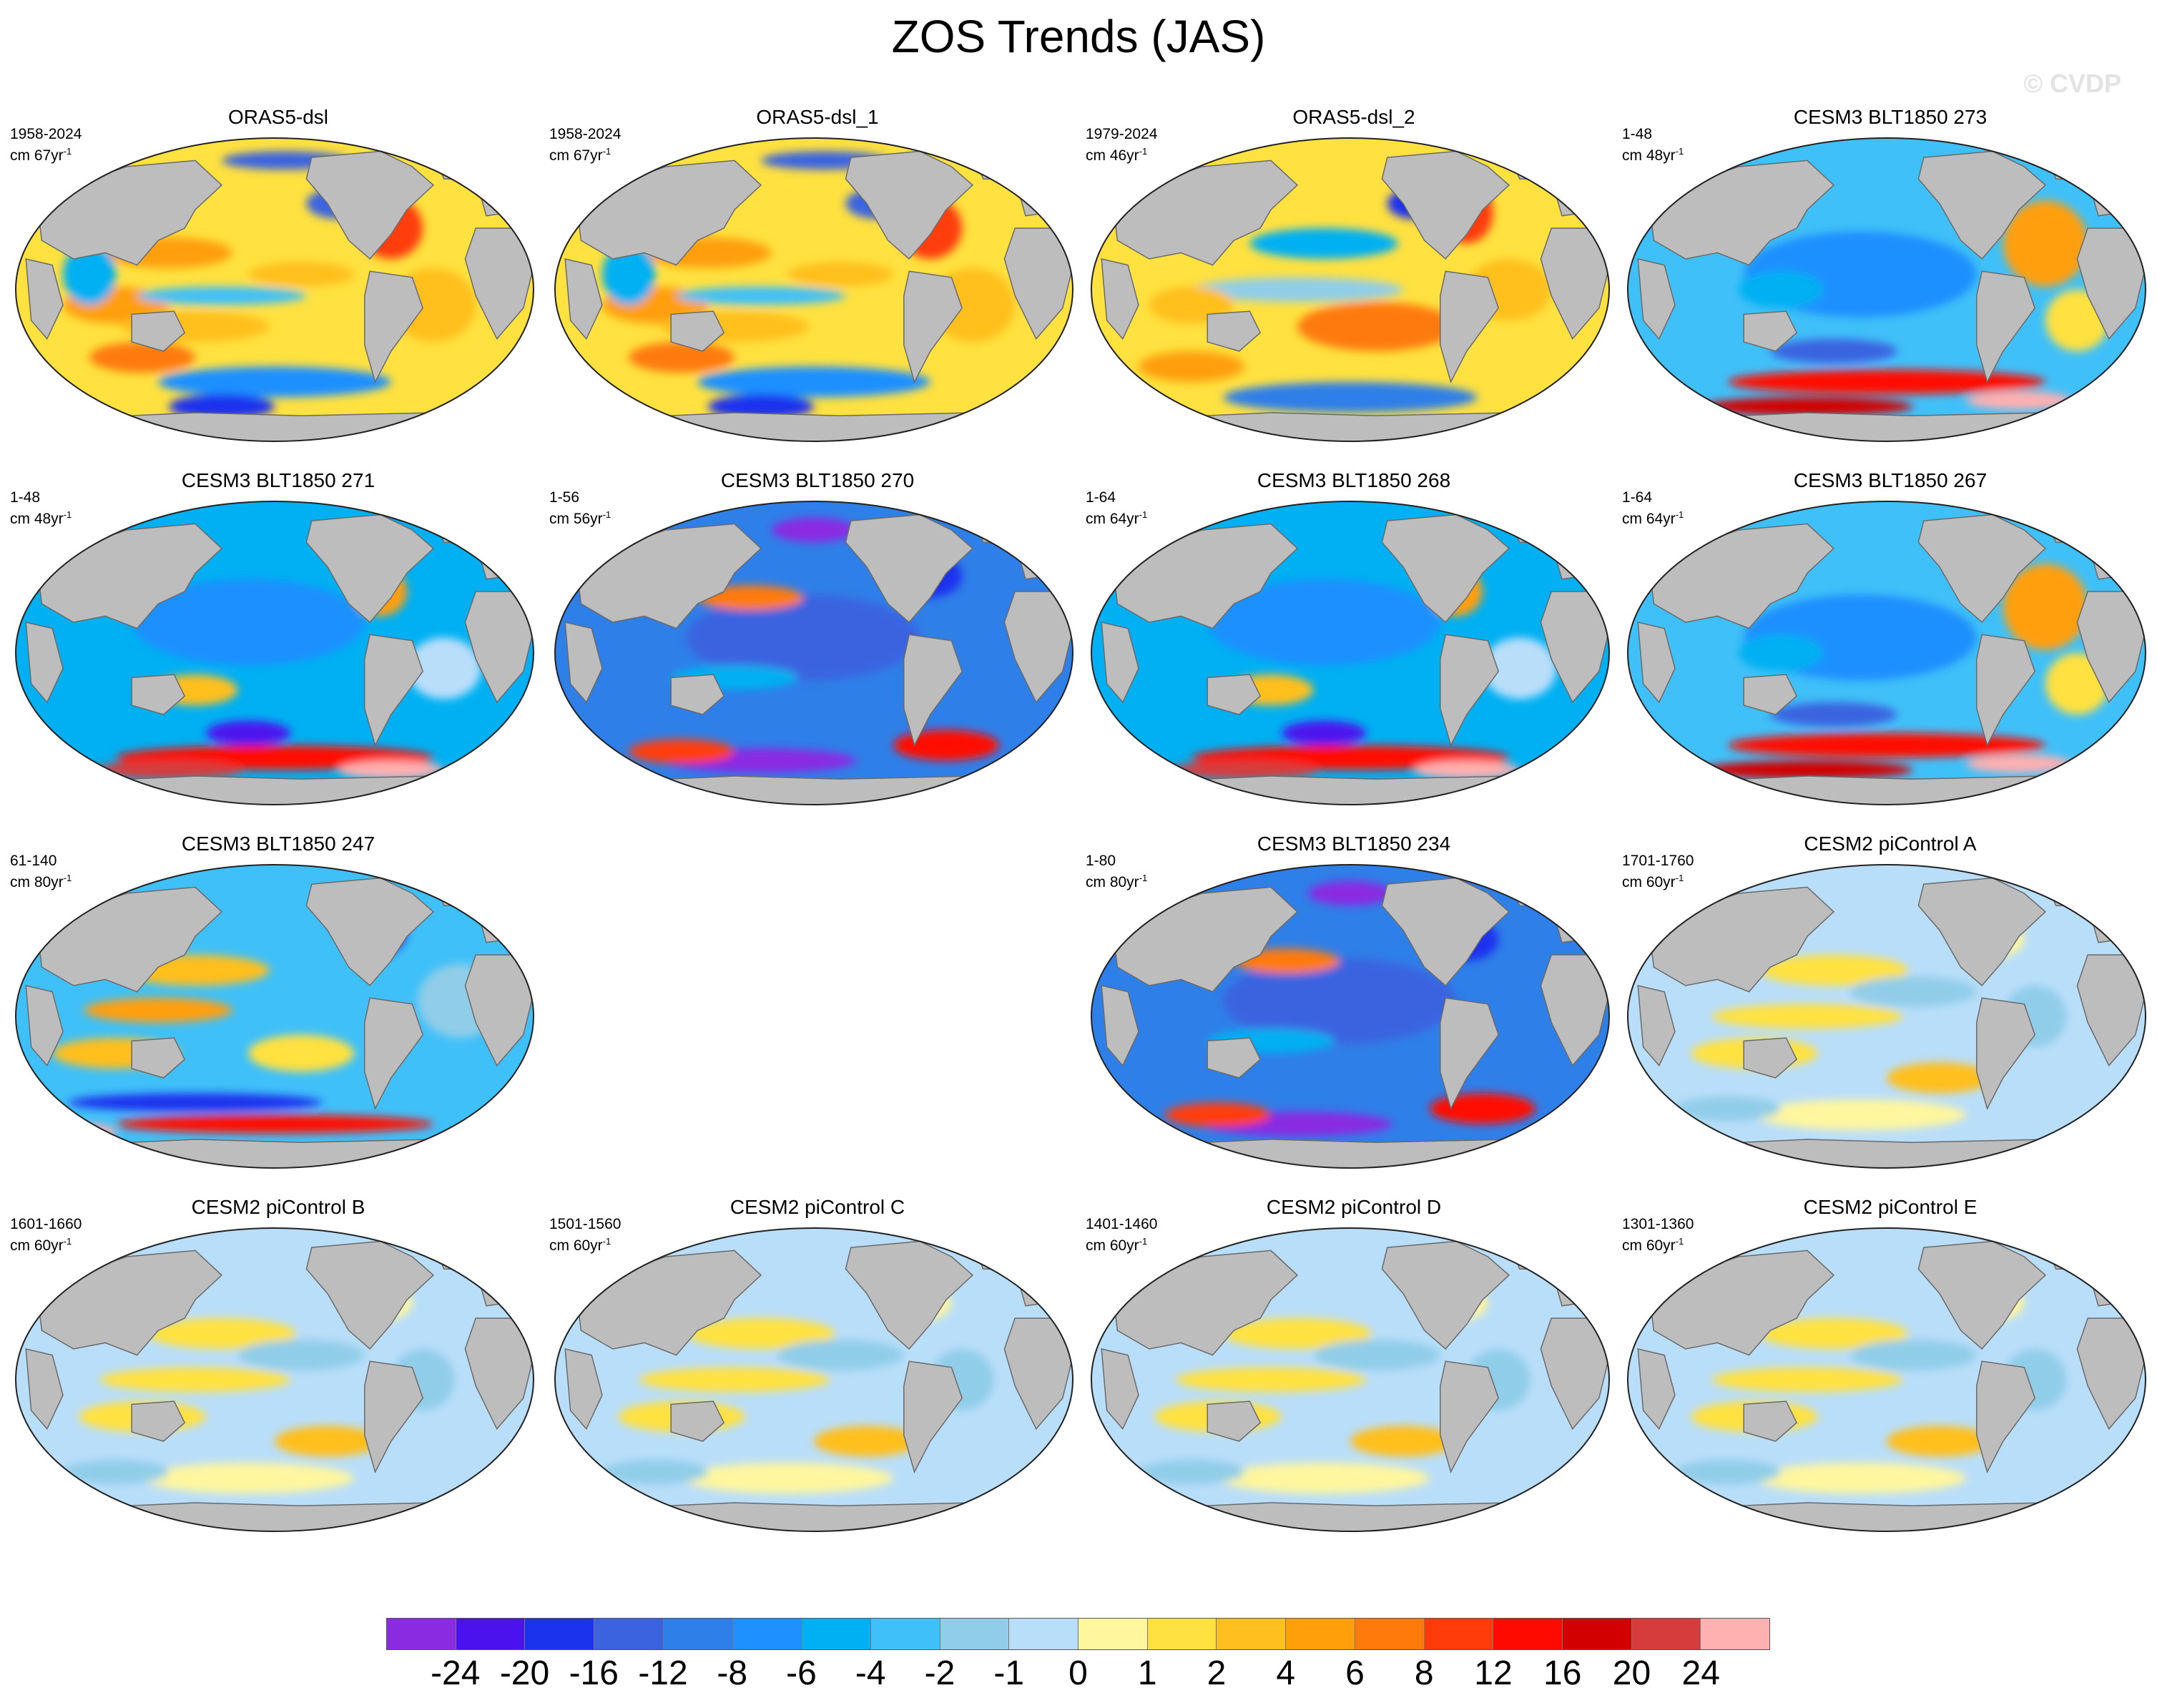  What do you see at coordinates (41, 155) in the screenshot?
I see `panel-units: cm 67yr-1` at bounding box center [41, 155].